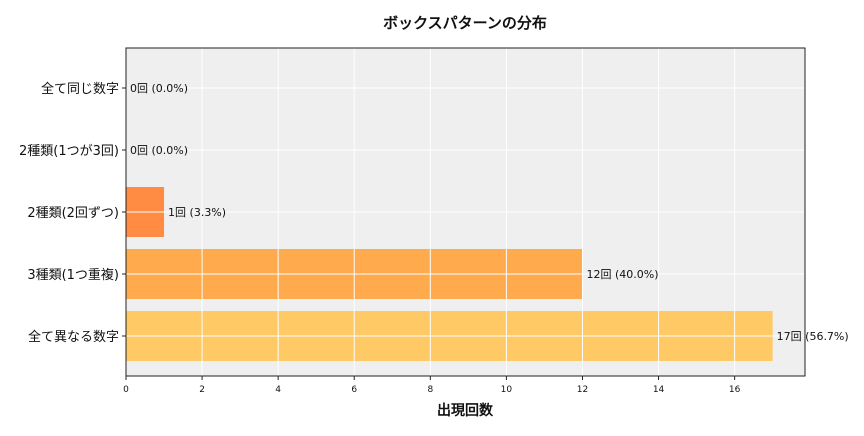  Describe the element at coordinates (73, 275) in the screenshot. I see `y-tick-label: 3種類(1つ重複)` at that location.